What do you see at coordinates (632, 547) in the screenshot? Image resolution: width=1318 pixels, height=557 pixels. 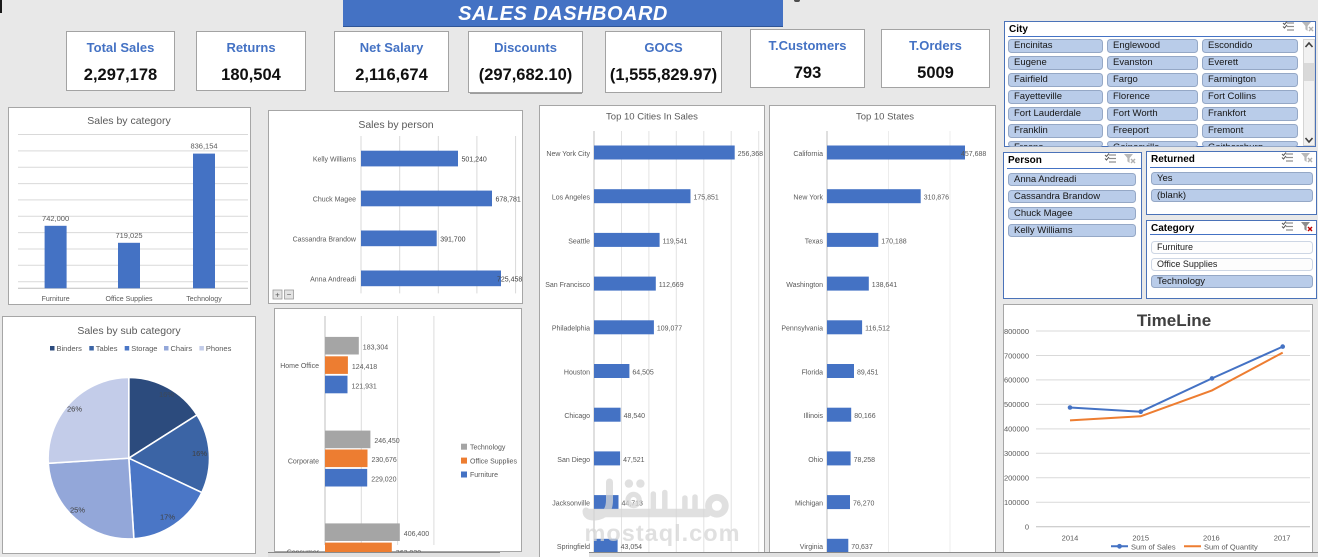 I see `svg-text: 43,054` at bounding box center [632, 547].